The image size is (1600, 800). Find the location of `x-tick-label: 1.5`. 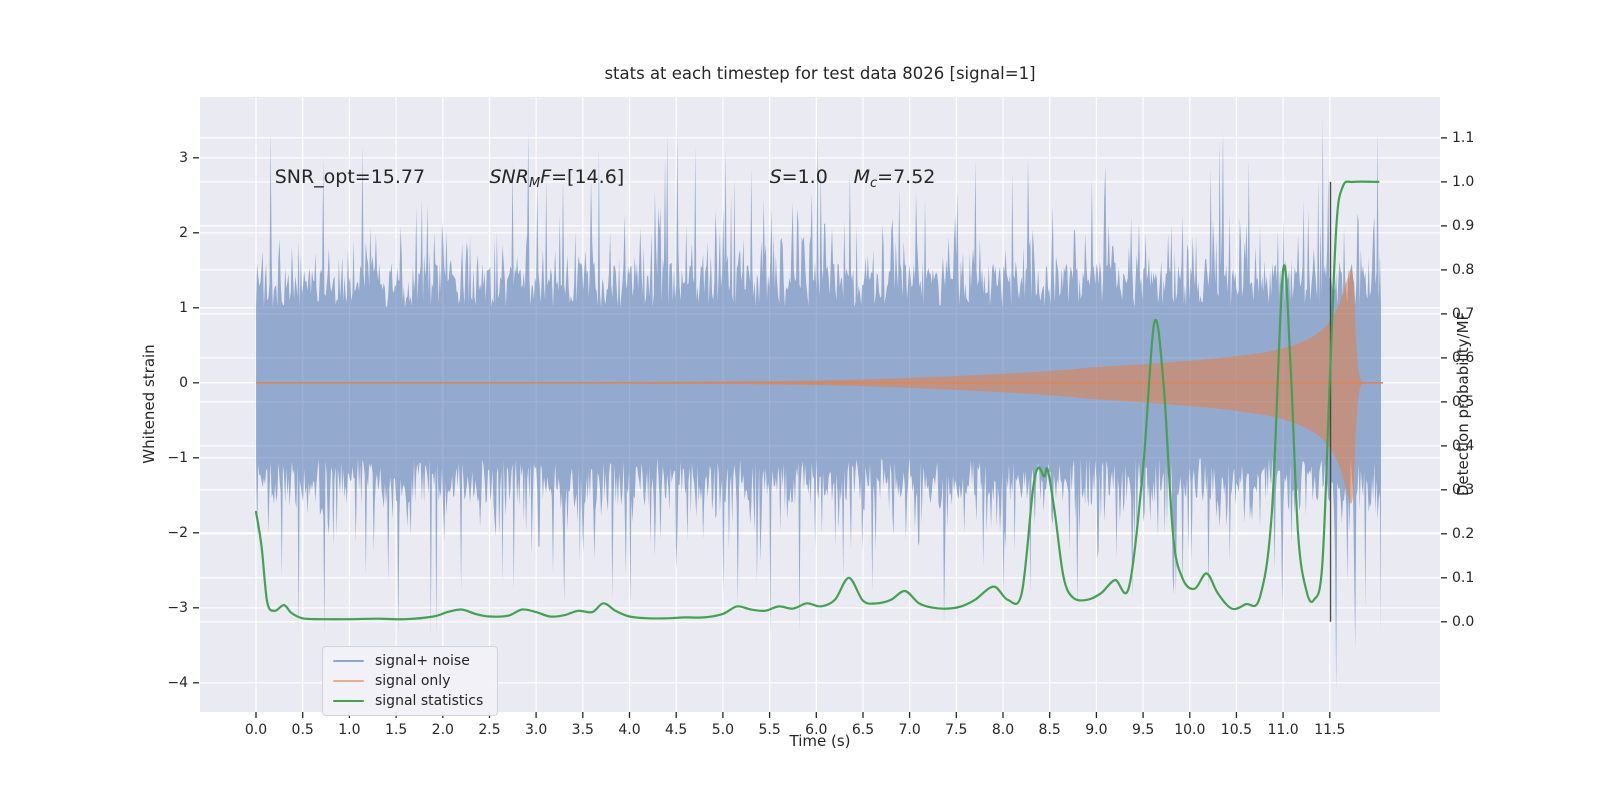

x-tick-label: 1.5 is located at coordinates (396, 730).